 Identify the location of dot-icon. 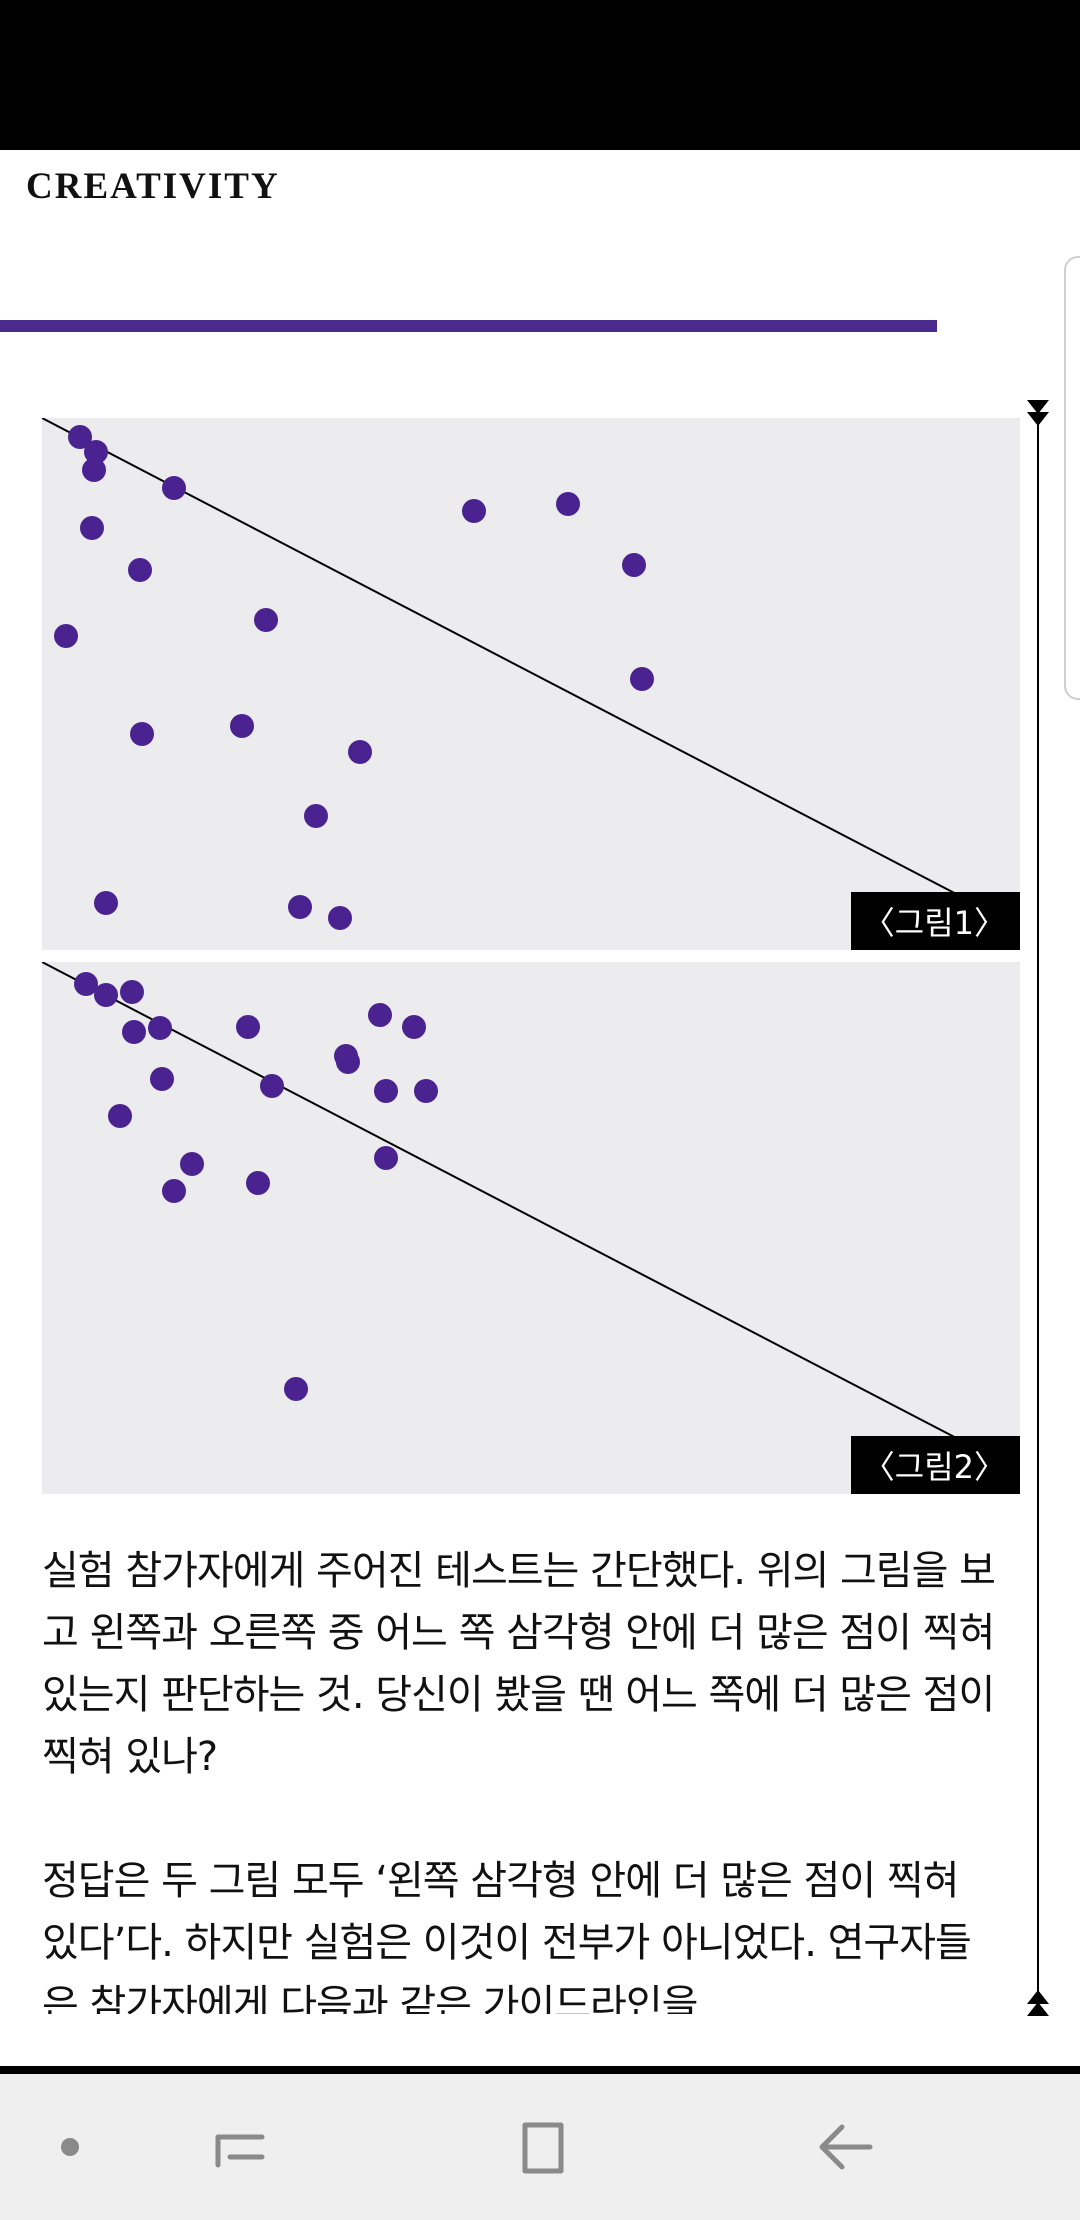
(70, 2147).